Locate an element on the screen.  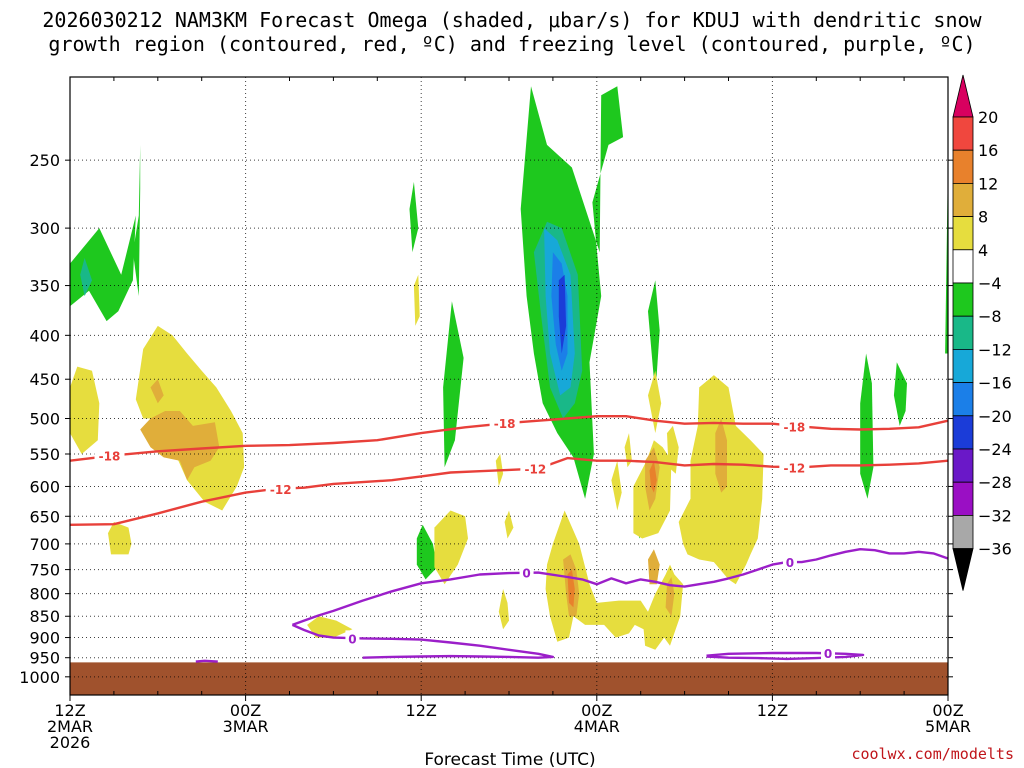
credit-text: coolwx.com/modelts is located at coordinates (932, 754).